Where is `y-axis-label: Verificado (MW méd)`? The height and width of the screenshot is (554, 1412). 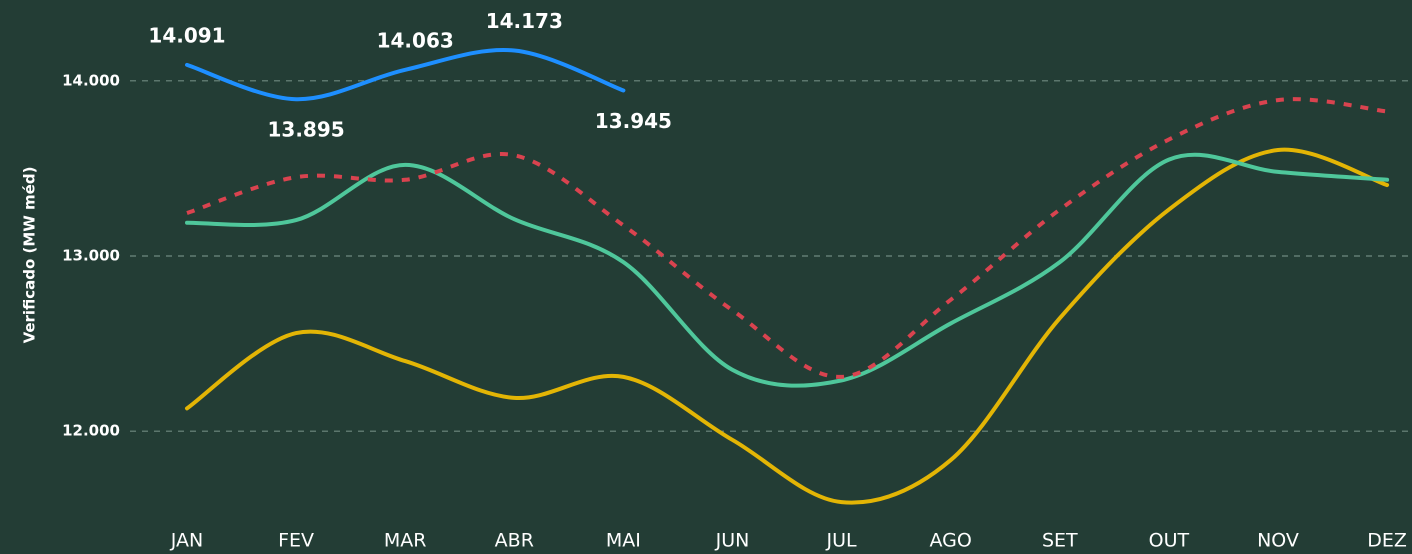
y-axis-label: Verificado (MW méd) is located at coordinates (30, 255).